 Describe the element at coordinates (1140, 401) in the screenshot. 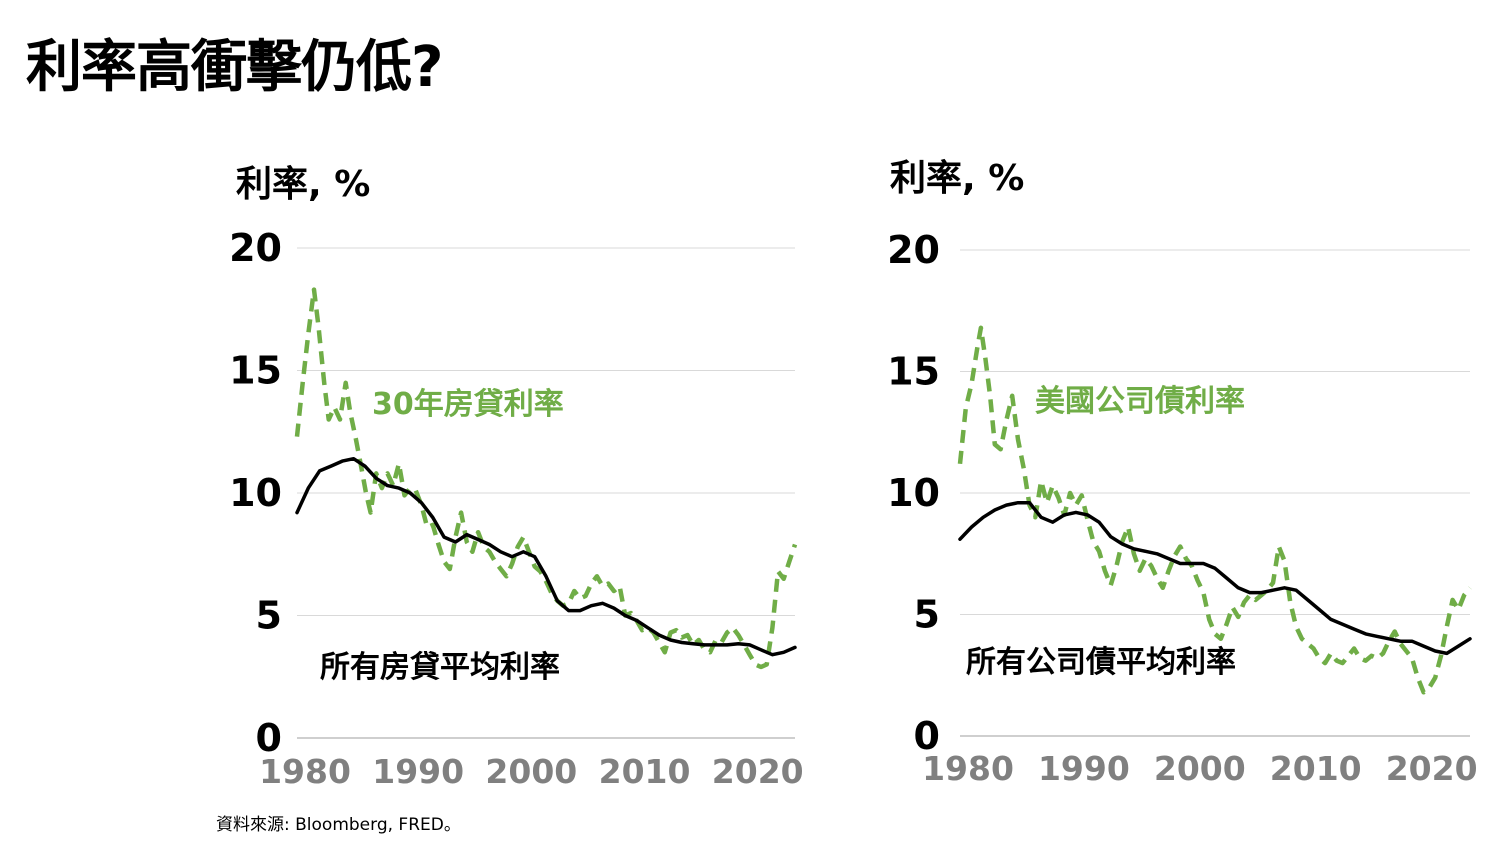

I see `series-label: 美國公司債利率` at that location.